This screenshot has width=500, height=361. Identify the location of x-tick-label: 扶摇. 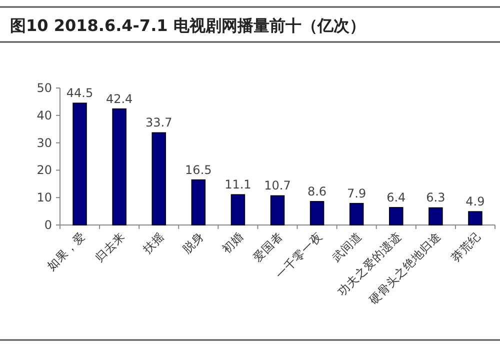
(153, 243).